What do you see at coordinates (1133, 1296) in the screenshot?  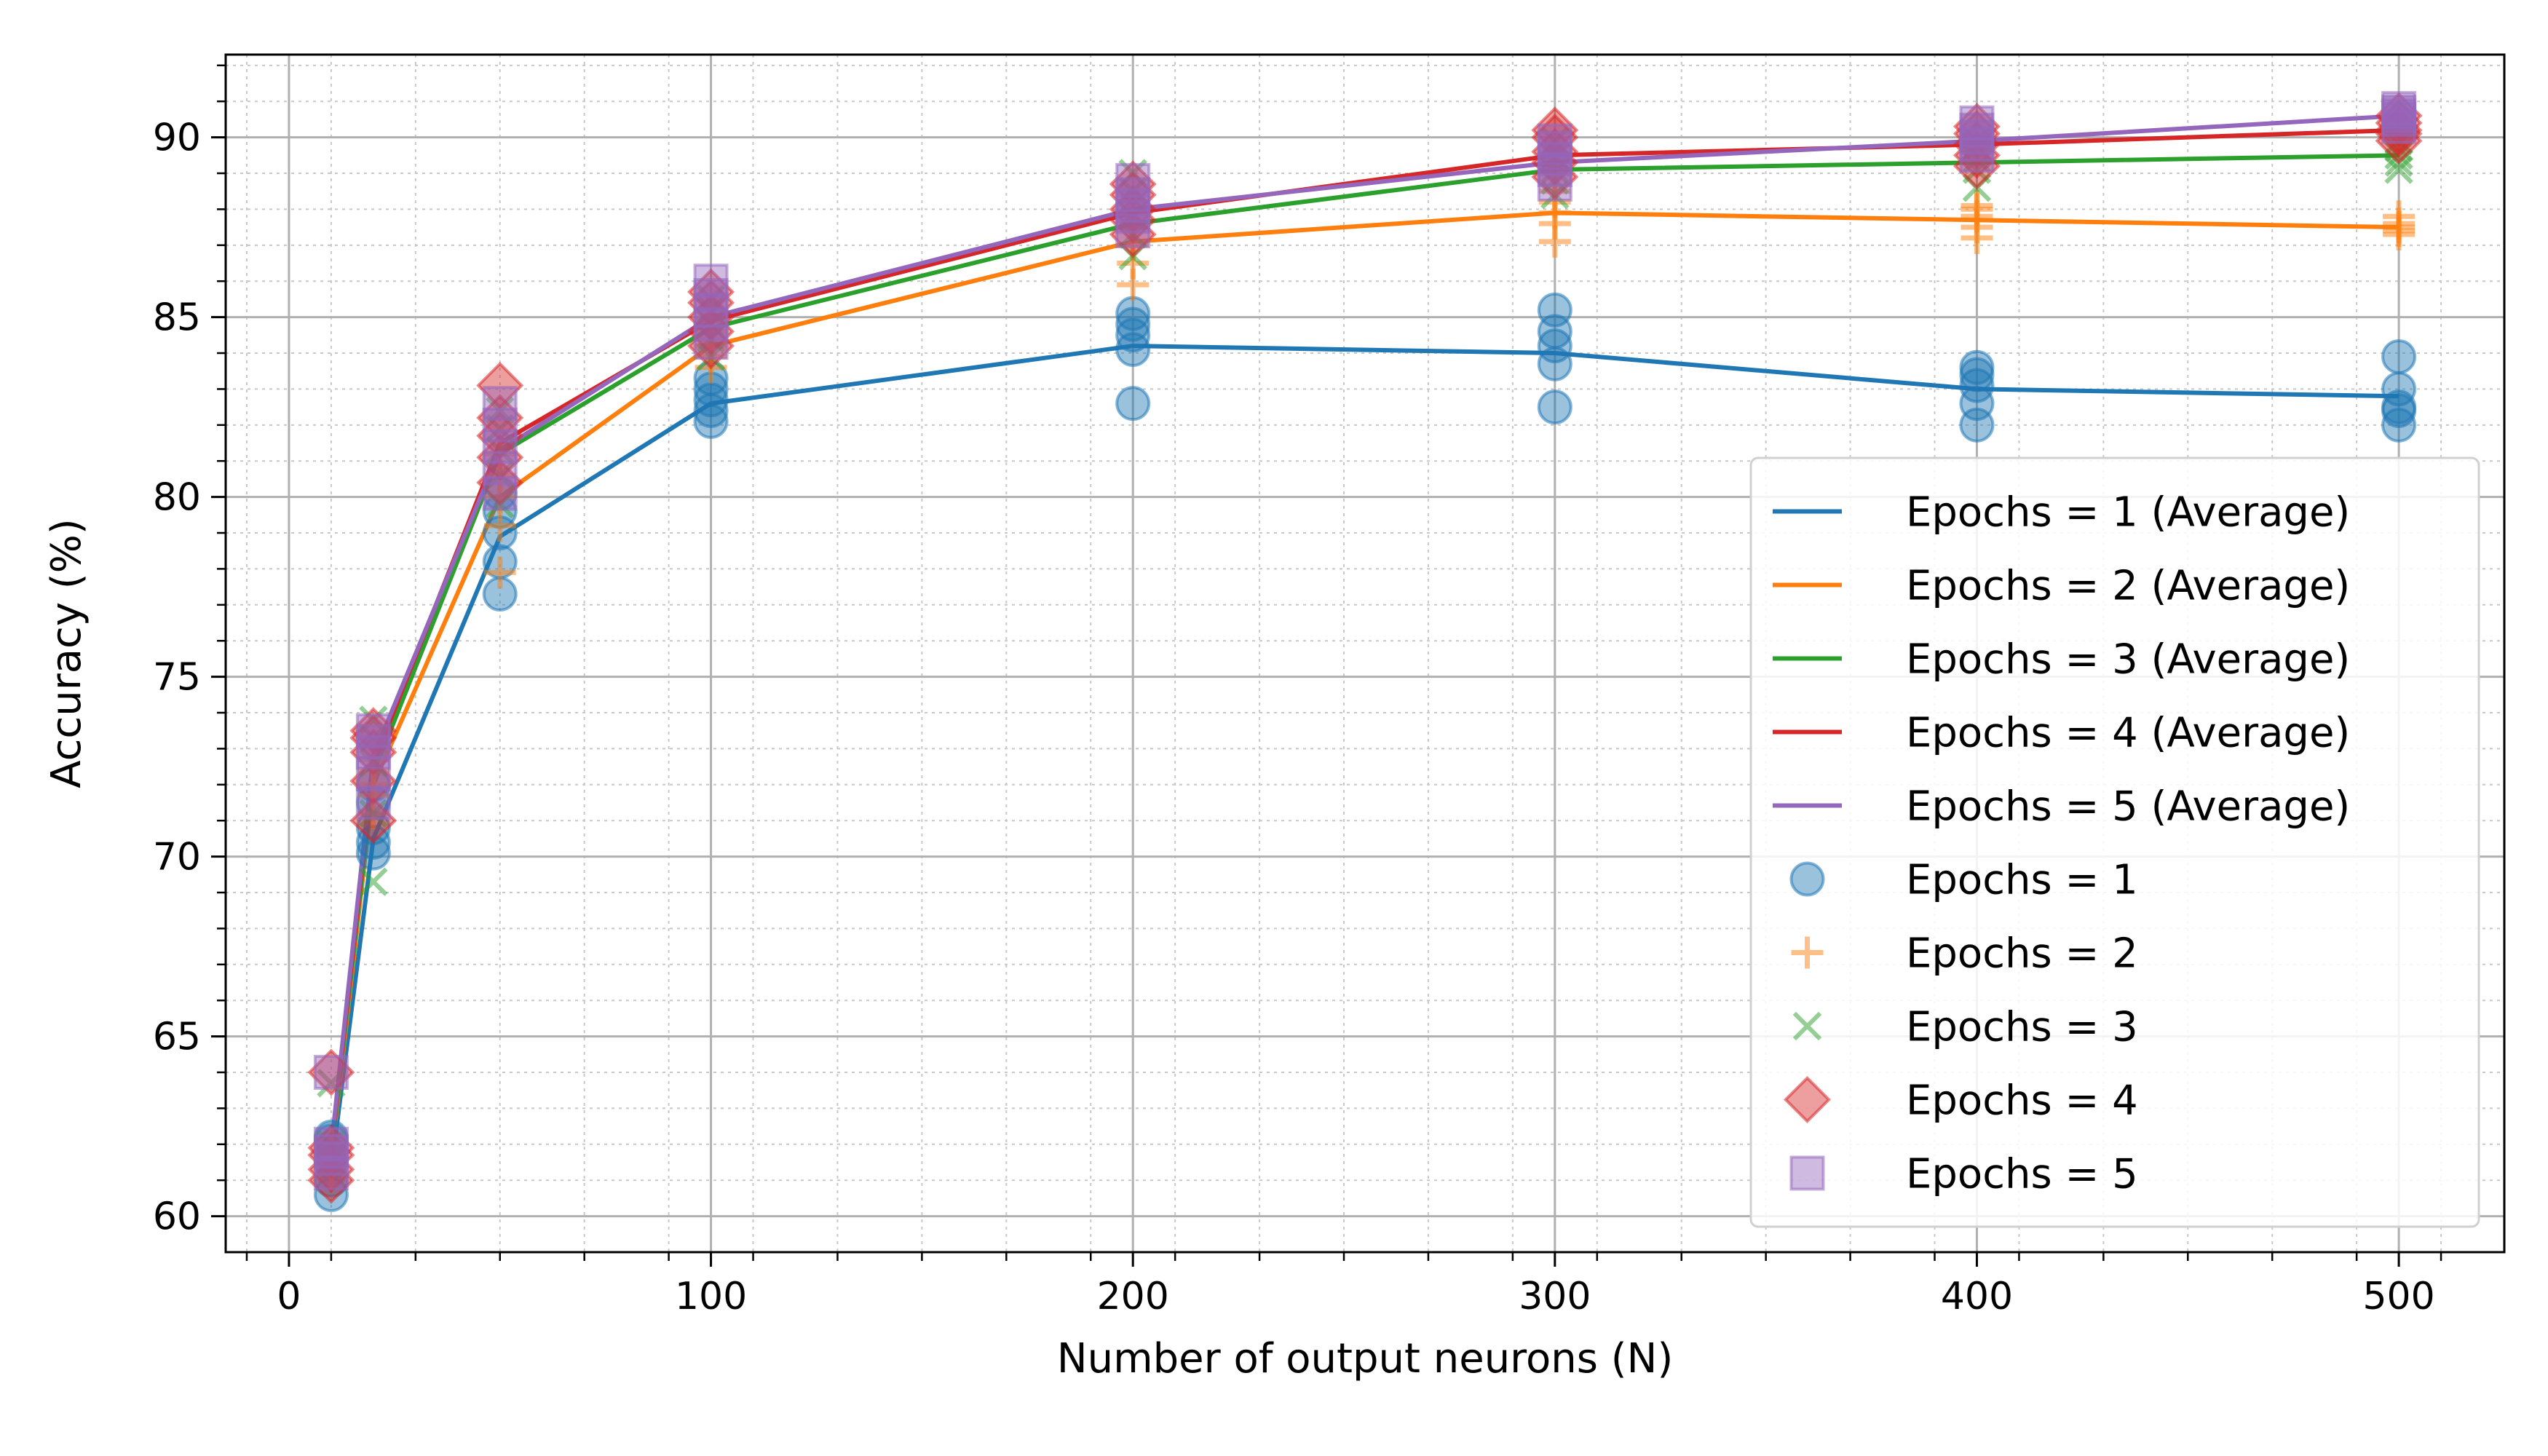 I see `x-tick-label: 200` at bounding box center [1133, 1296].